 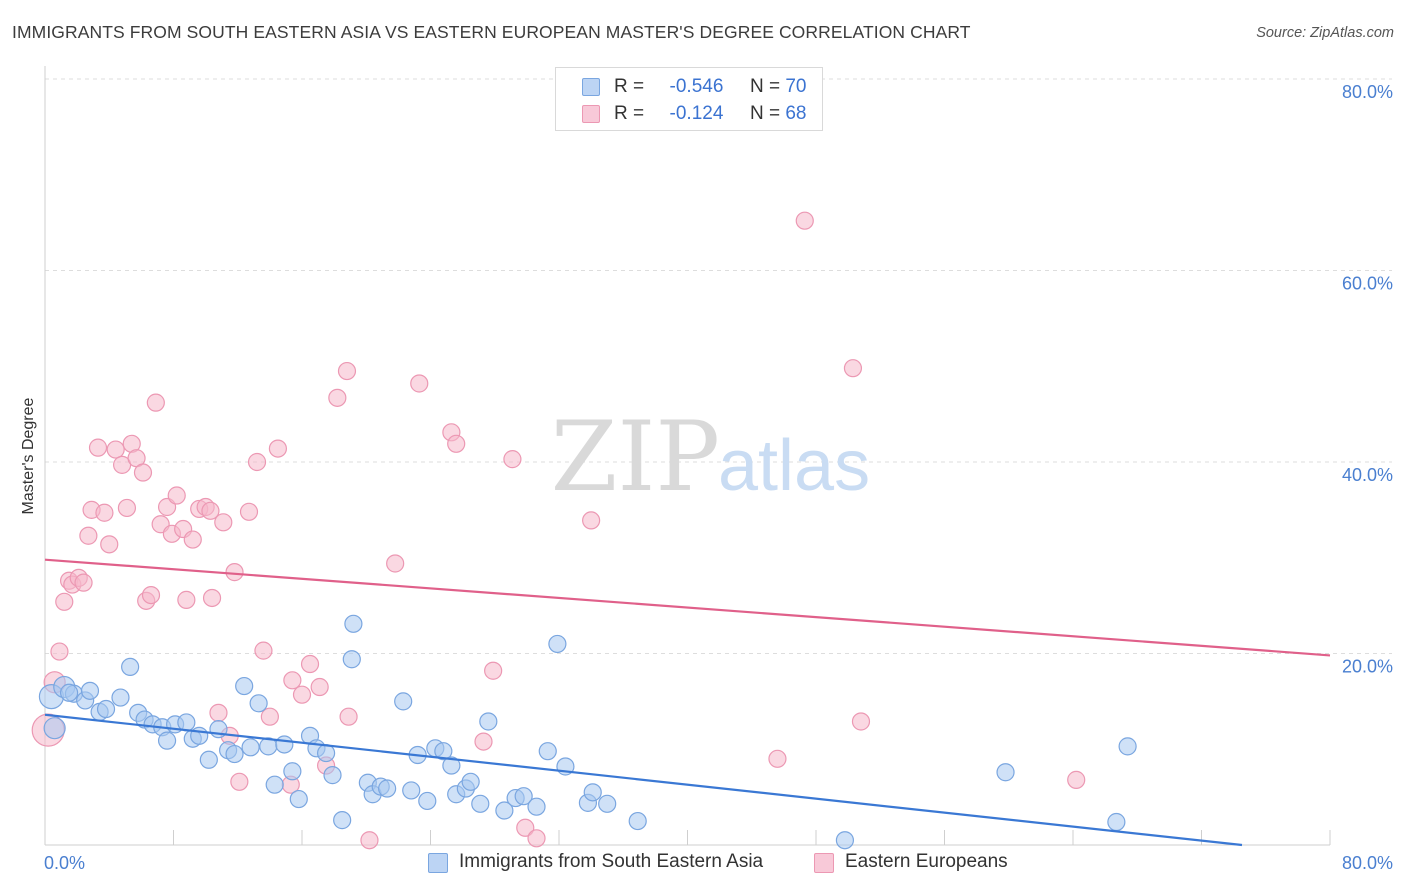 I want to click on watermark-atlas: atlas, so click(x=794, y=466).